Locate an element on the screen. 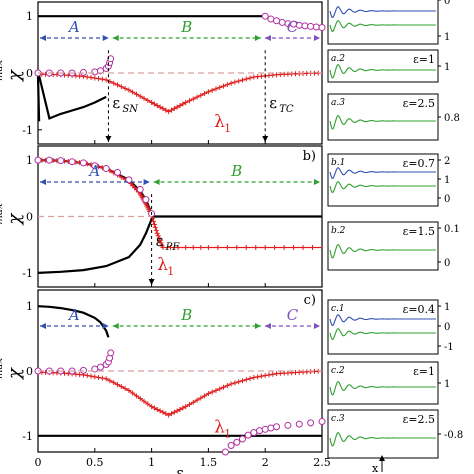 The image size is (474, 474). y-axis-label: χ is located at coordinates (14, 220).